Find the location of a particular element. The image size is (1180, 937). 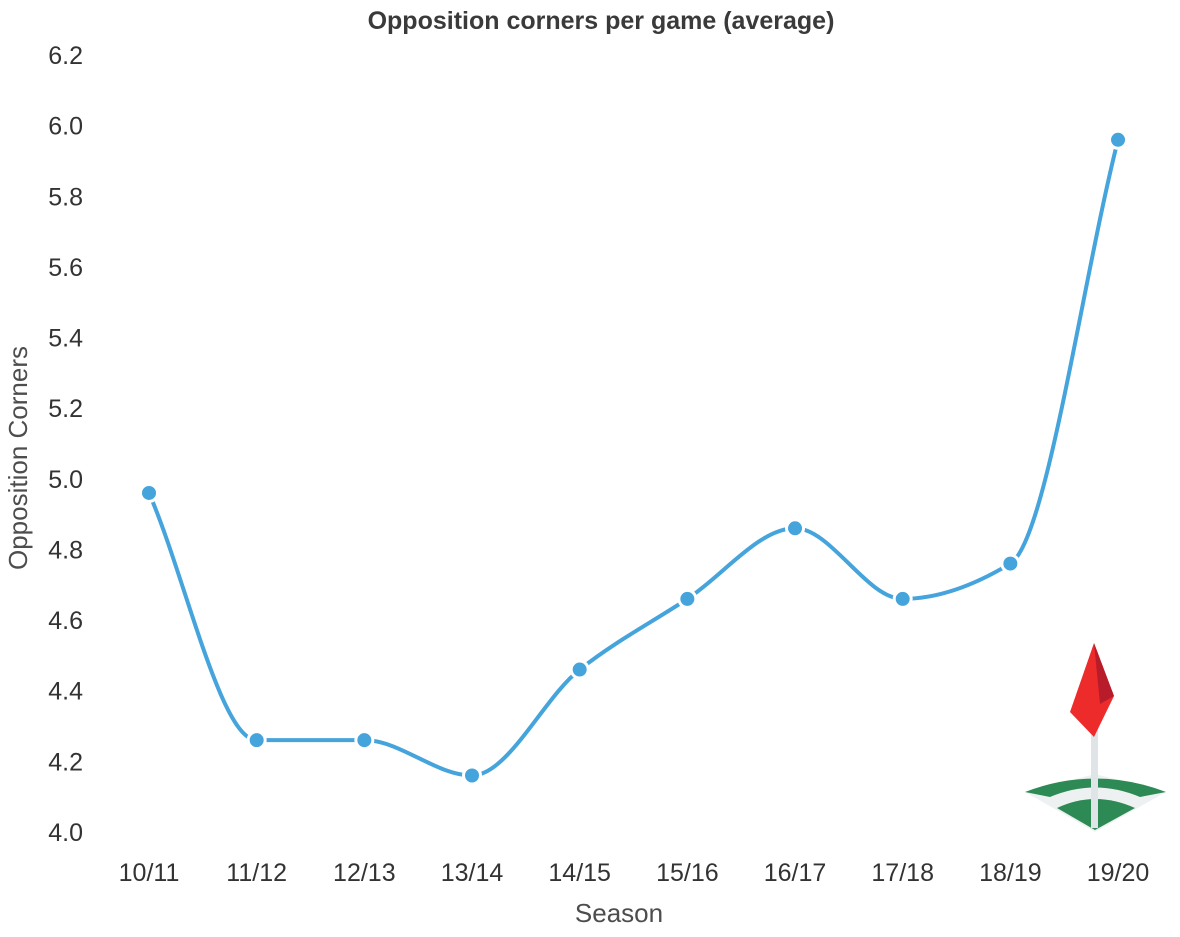

y-tick-label: 6.0 is located at coordinates (65, 127).